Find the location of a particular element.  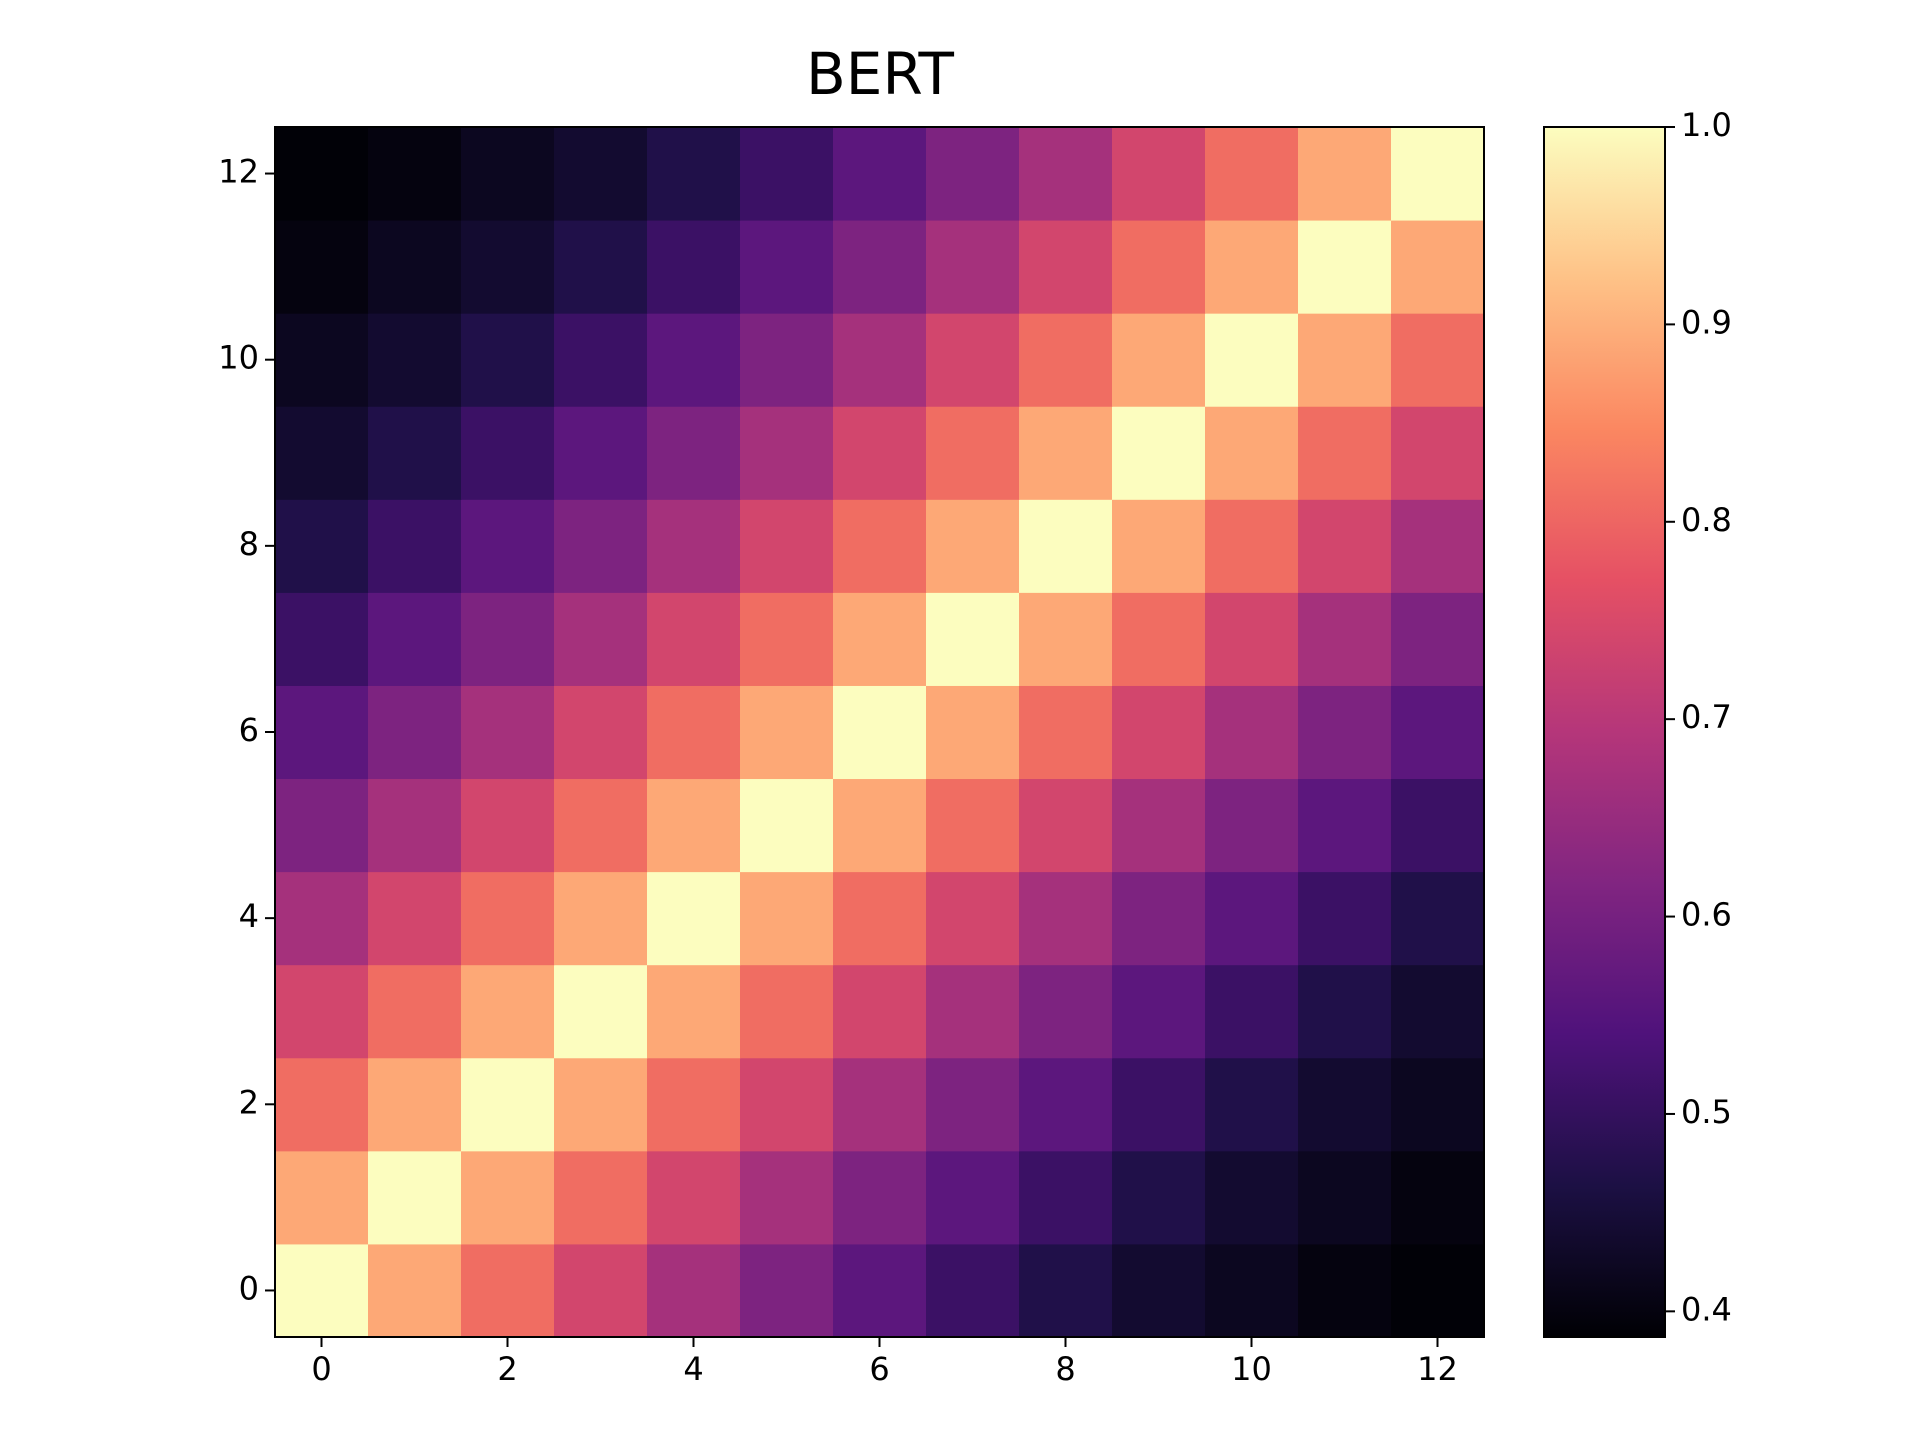

x-tick-label: 0 is located at coordinates (321, 1369).